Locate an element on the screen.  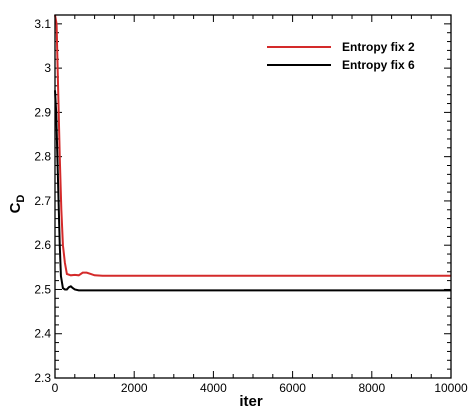
y-axis-title-main: C is located at coordinates (15, 207).